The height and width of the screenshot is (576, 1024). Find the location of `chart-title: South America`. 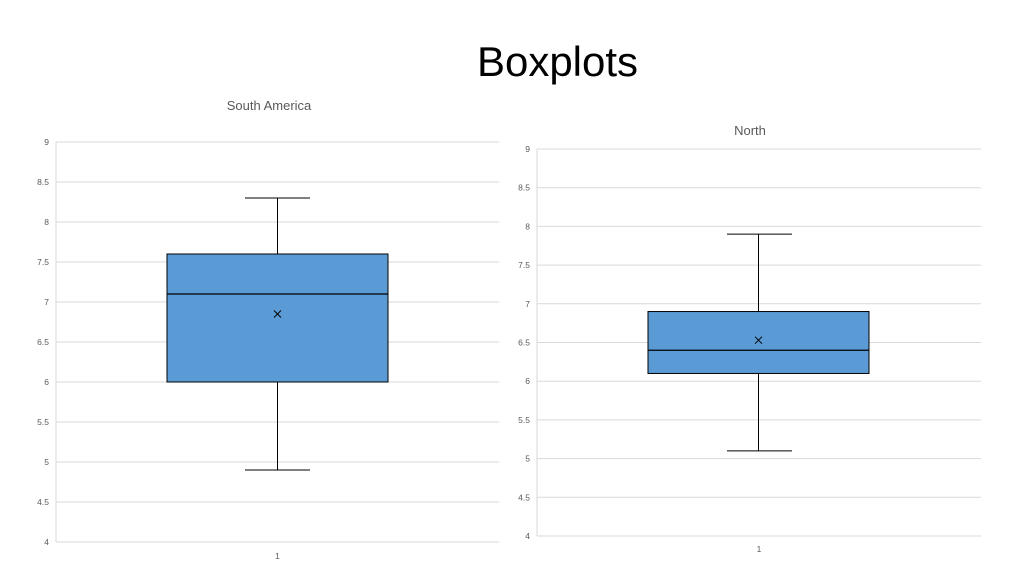

chart-title: South America is located at coordinates (269, 105).